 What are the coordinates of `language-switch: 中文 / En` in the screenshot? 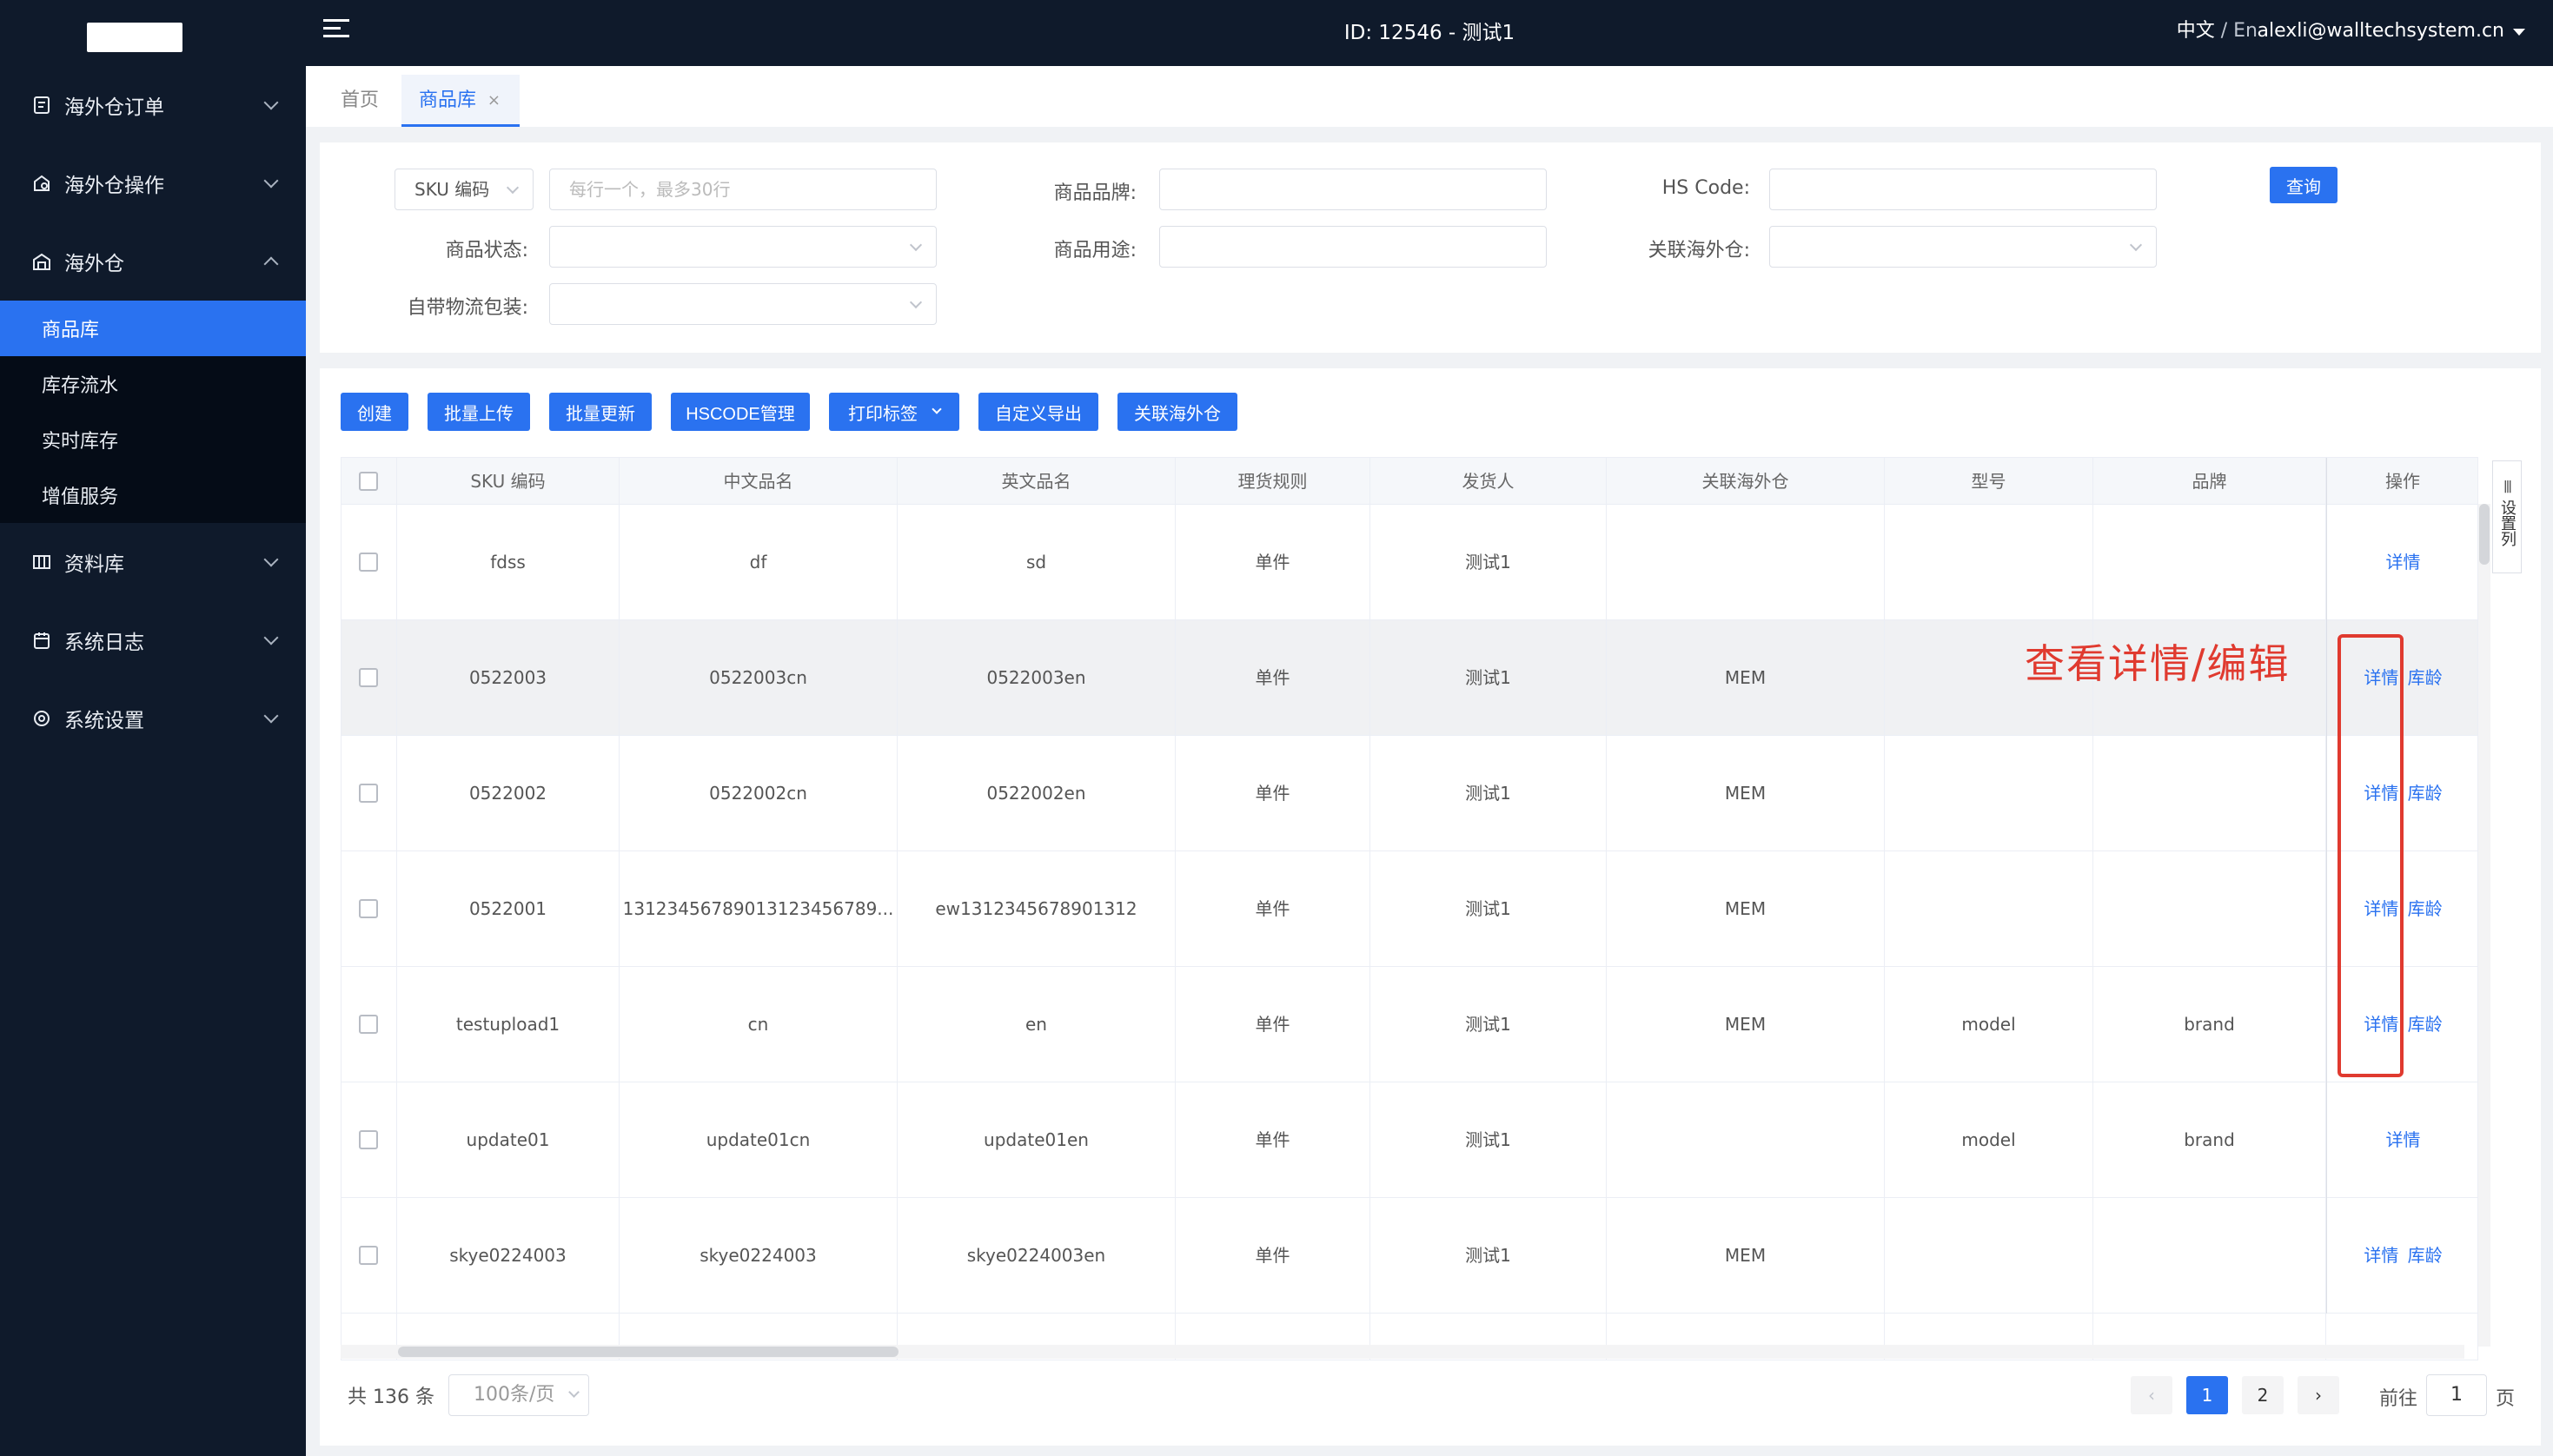 It's located at (2217, 31).